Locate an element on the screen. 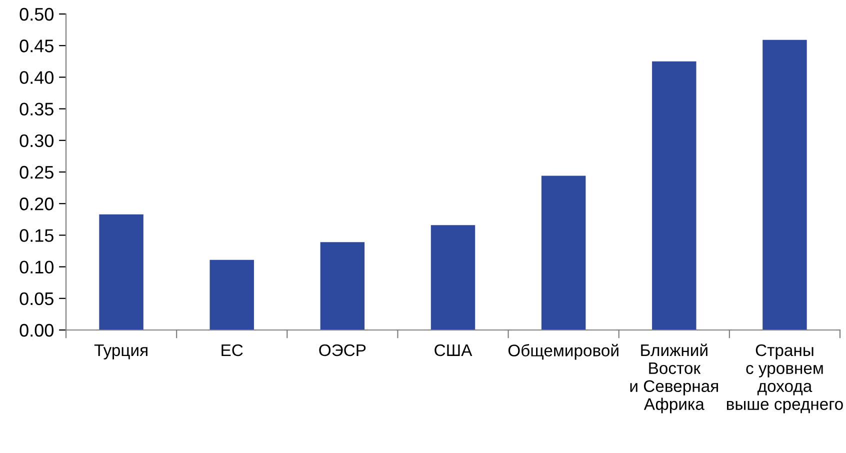  x-tick-label: ЕС is located at coordinates (232, 350).